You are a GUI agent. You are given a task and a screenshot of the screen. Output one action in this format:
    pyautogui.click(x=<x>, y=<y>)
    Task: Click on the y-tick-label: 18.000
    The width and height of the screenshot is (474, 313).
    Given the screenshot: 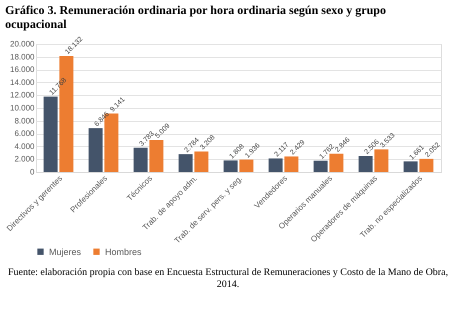 What is the action you would take?
    pyautogui.click(x=23, y=57)
    